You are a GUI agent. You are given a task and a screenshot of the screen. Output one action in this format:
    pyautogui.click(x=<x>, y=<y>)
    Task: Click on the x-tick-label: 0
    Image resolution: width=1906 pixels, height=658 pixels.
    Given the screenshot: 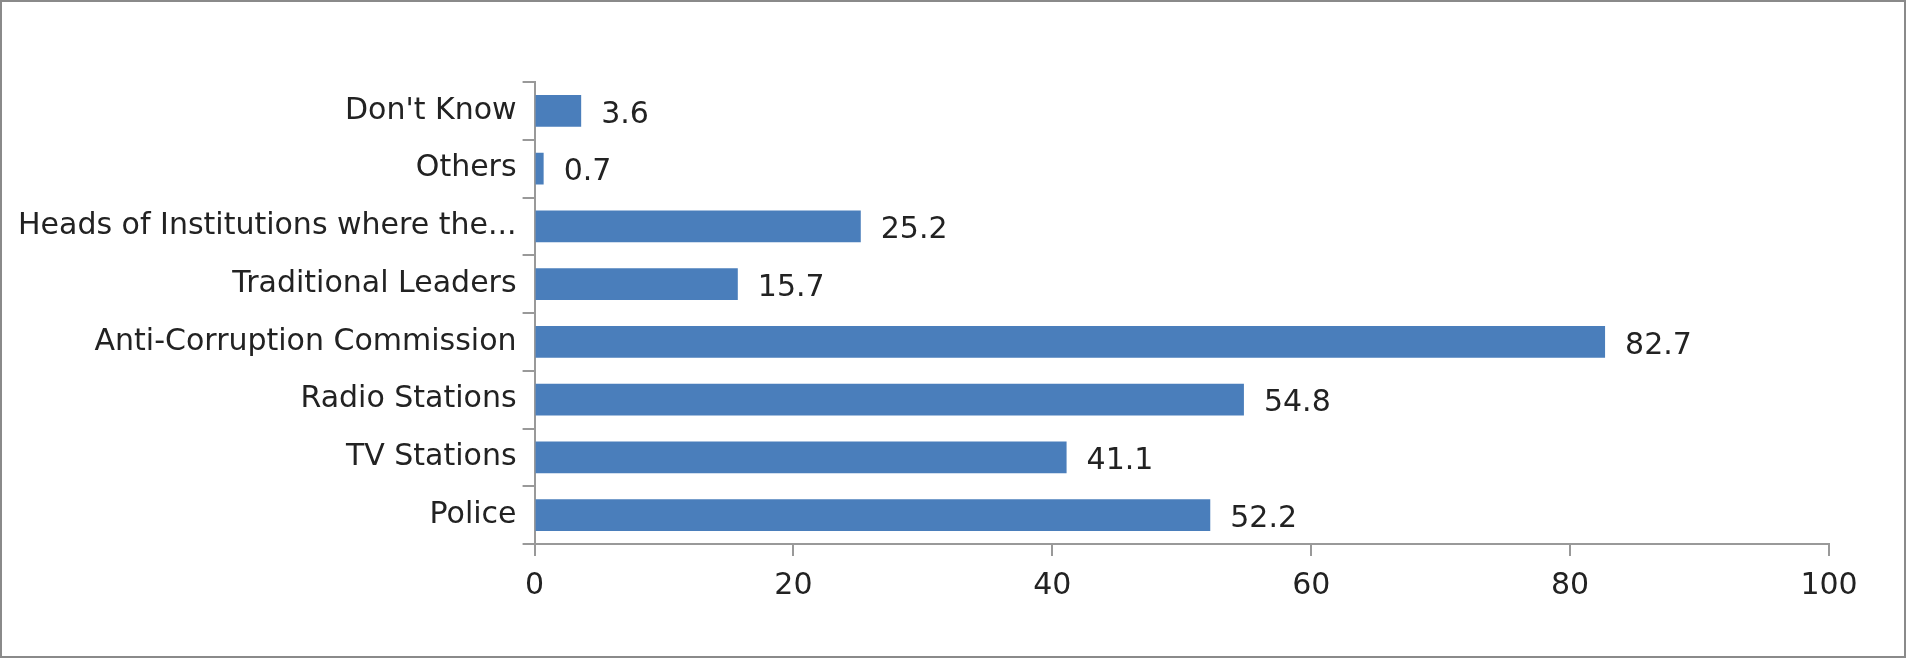 What is the action you would take?
    pyautogui.click(x=535, y=583)
    